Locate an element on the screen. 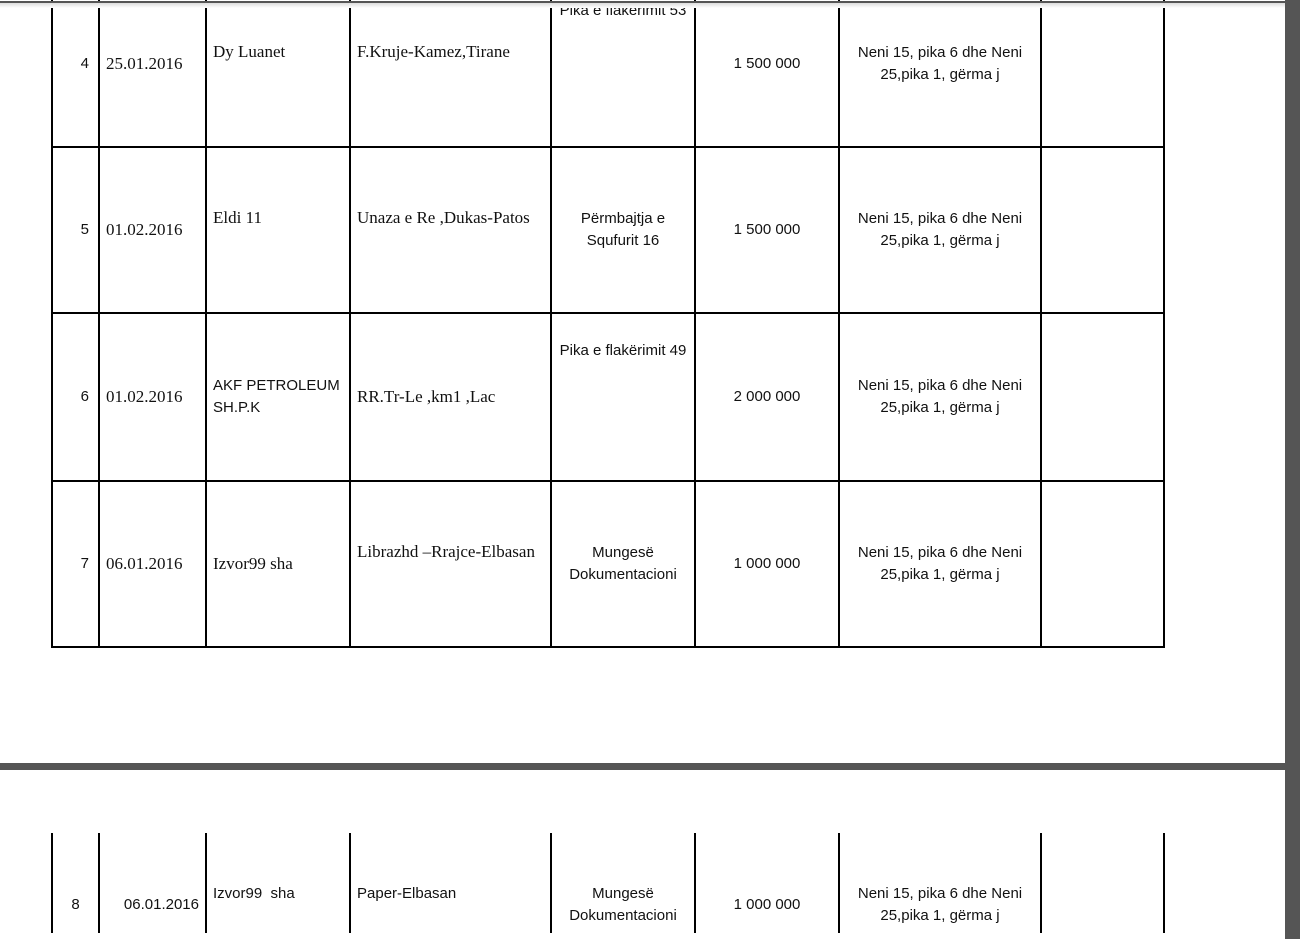  address-cell: Librazhd –Rrajce-Elbasan is located at coordinates (450, 564).